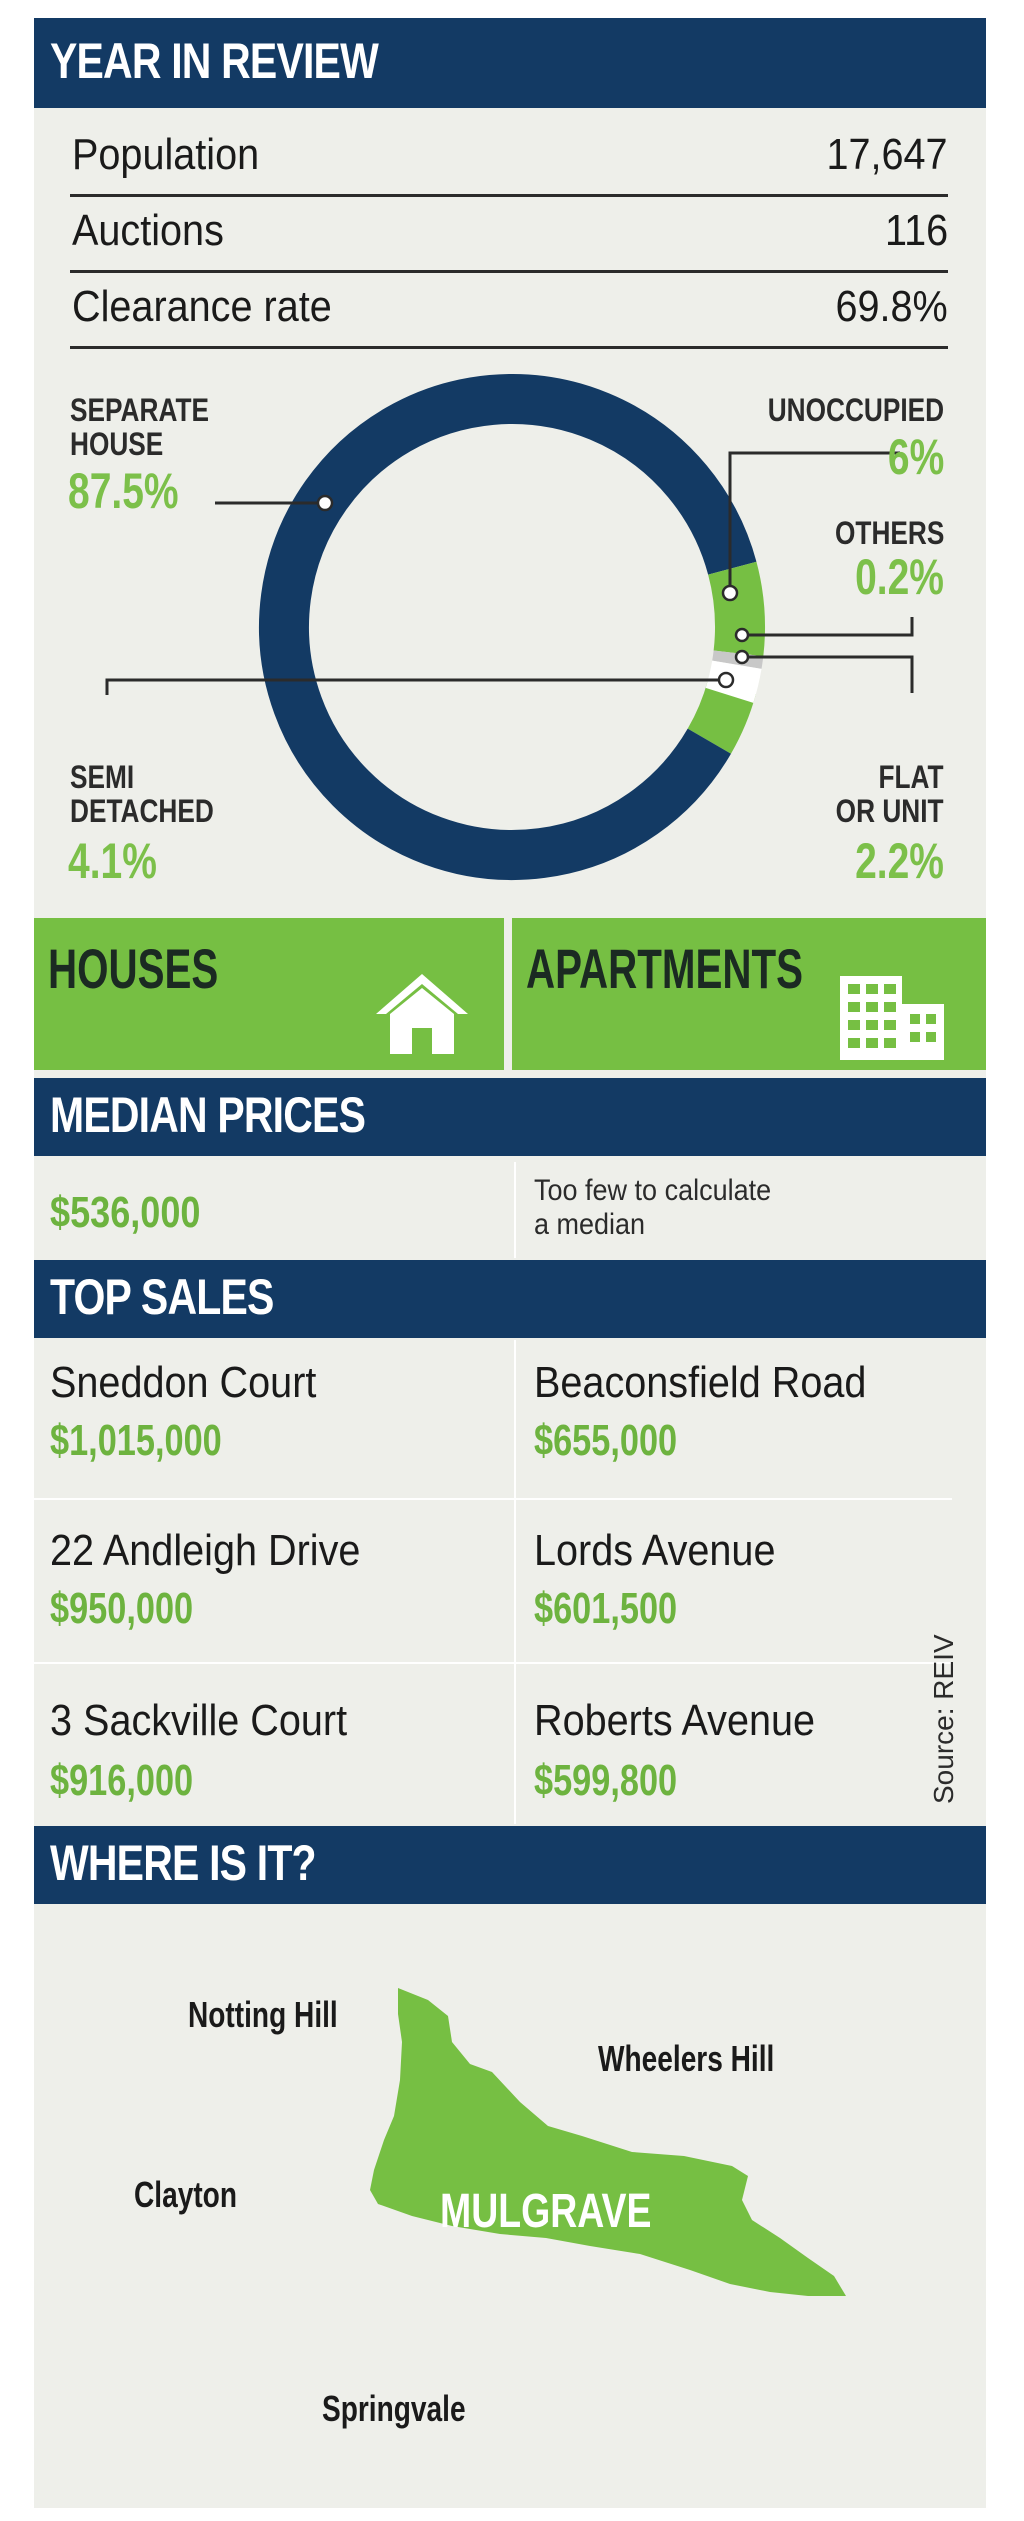 This screenshot has width=1024, height=2521. Describe the element at coordinates (736, 609) in the screenshot. I see `donut-segment-unoccupied` at that location.